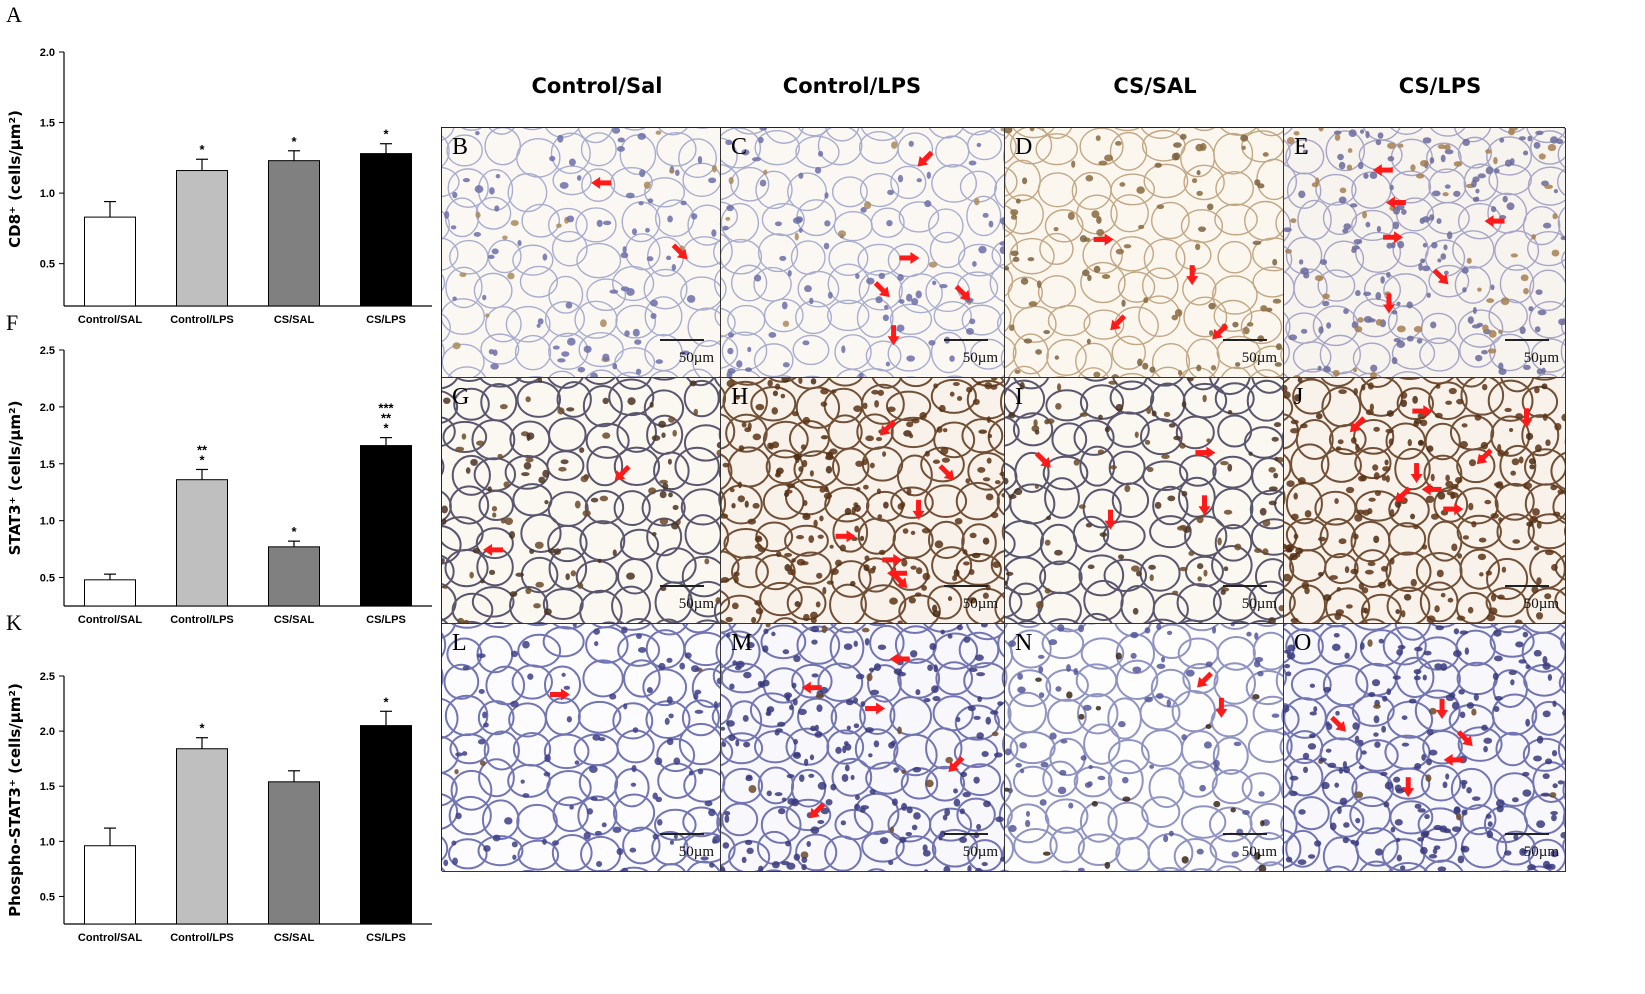 This screenshot has height=994, width=1645. Describe the element at coordinates (1440, 86) in the screenshot. I see `column-header-cs-lps: CS/LPS` at that location.